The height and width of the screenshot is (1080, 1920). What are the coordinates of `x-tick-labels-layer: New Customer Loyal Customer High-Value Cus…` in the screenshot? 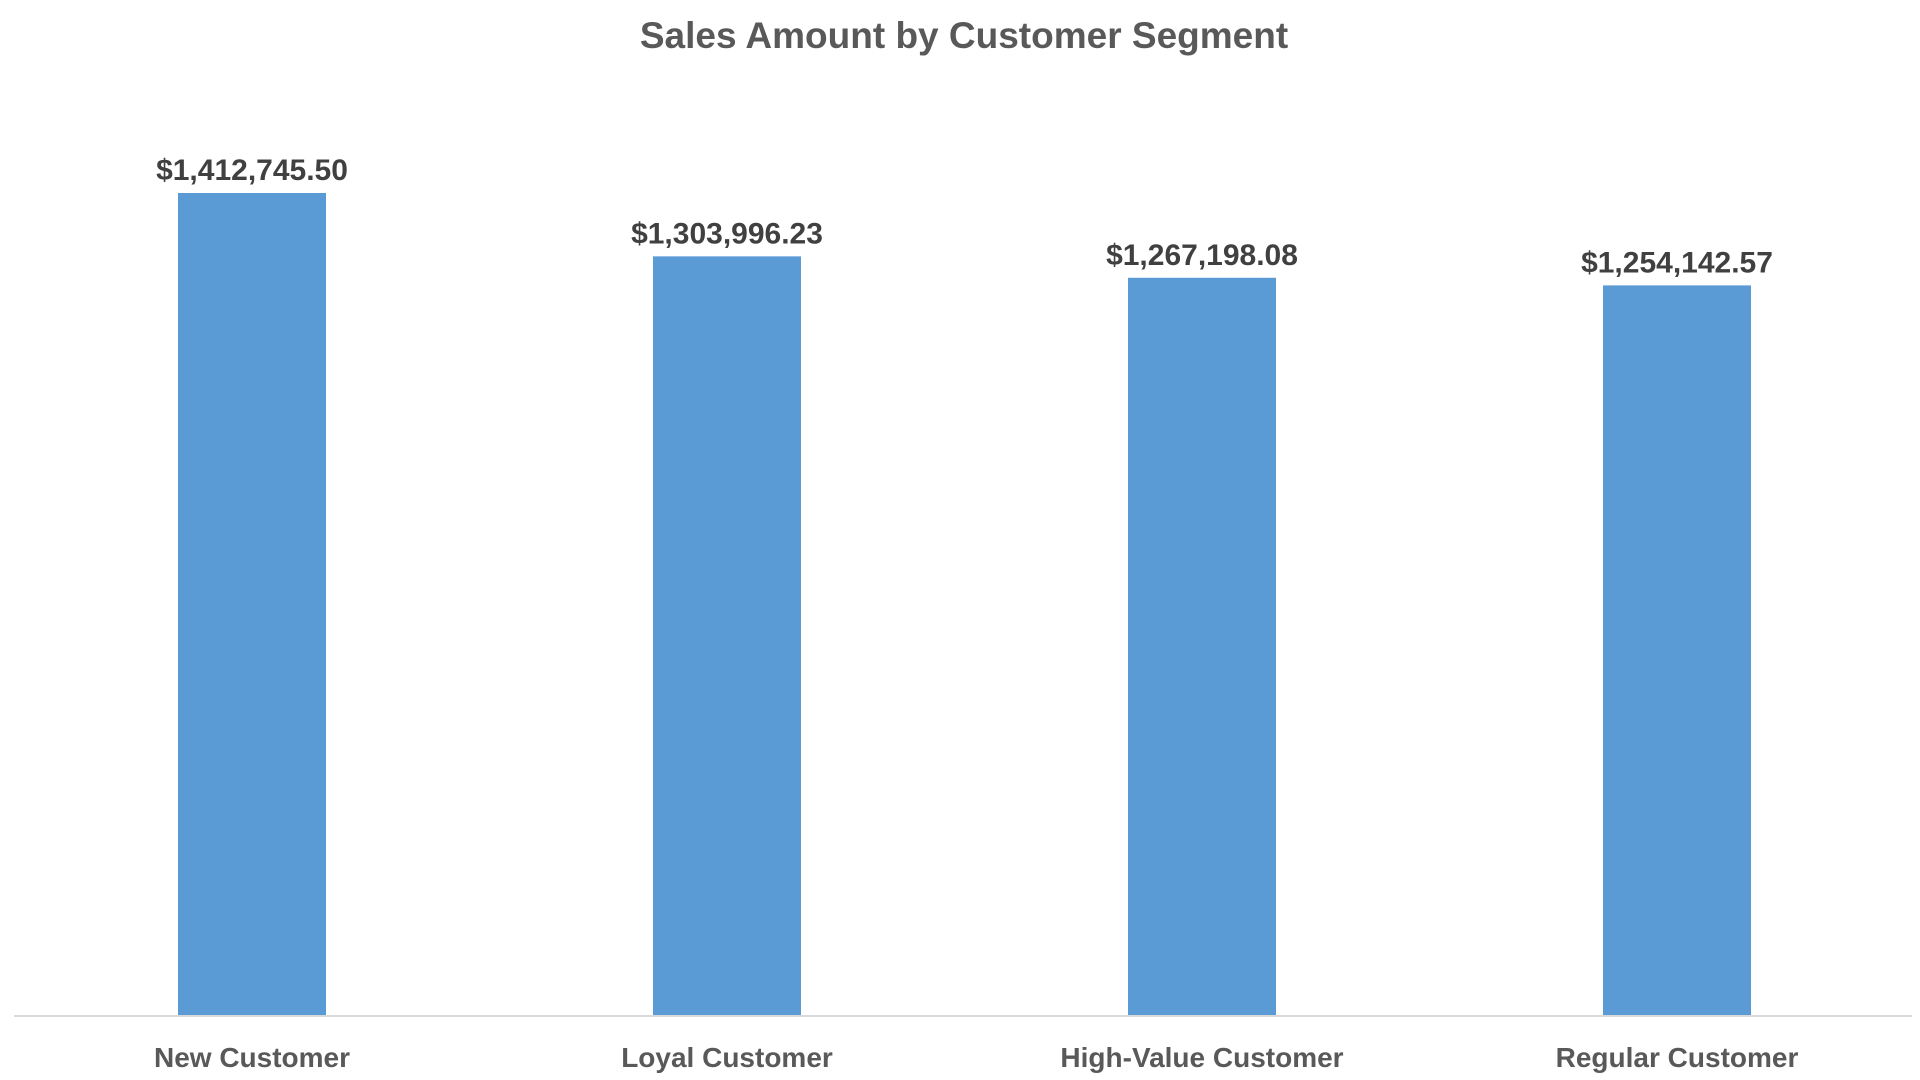 It's located at (976, 1057).